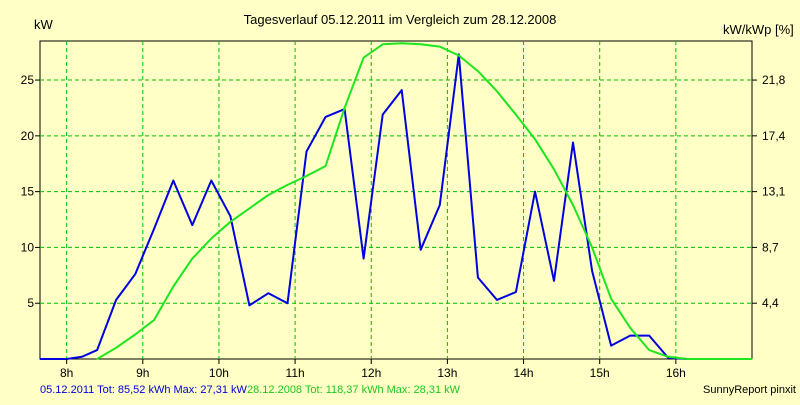 This screenshot has height=405, width=800. Describe the element at coordinates (295, 373) in the screenshot. I see `x-tick-label: 11h` at that location.